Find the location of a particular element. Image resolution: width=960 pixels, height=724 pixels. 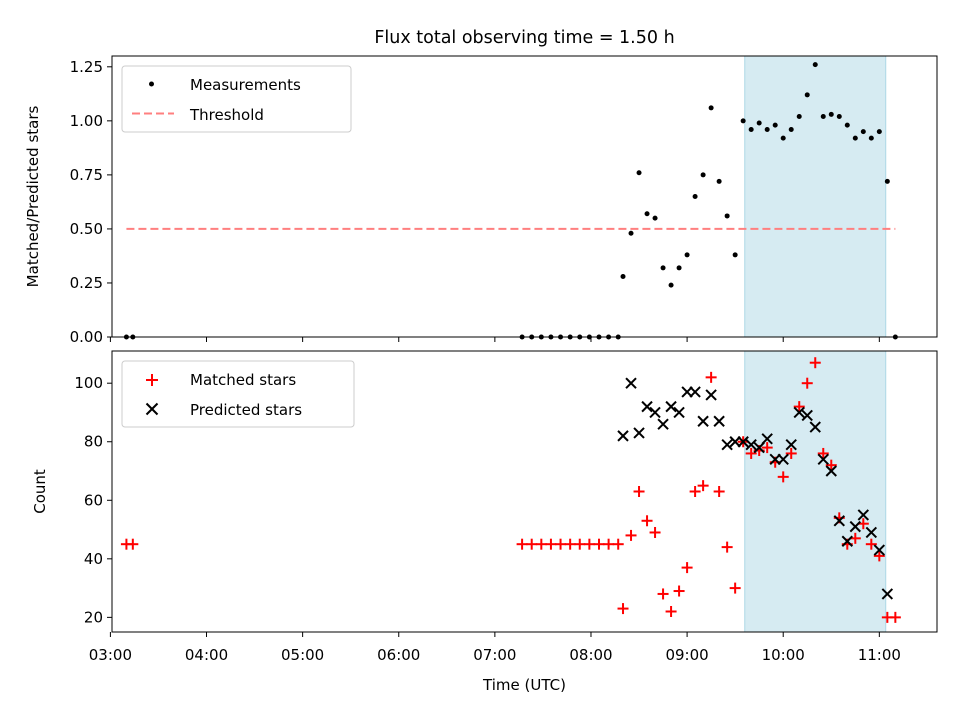

x-tick-label: 03:00 is located at coordinates (110, 655).